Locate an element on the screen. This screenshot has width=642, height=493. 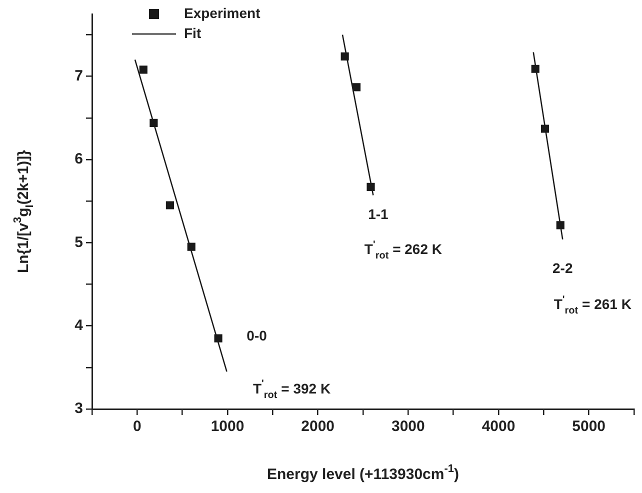
x-tick-label: 0 is located at coordinates (137, 427).